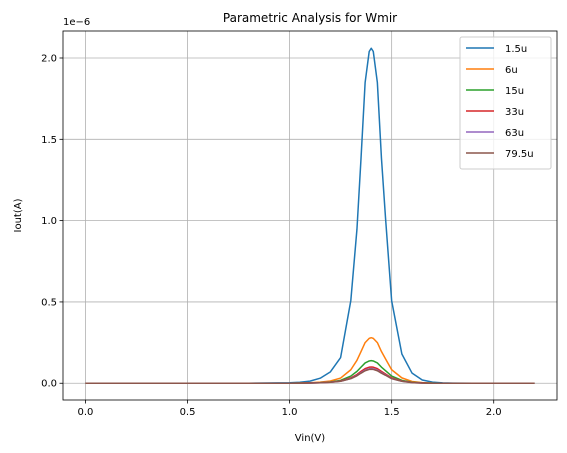 The width and height of the screenshot is (567, 453). I want to click on x-tick-label: 2.0, so click(494, 412).